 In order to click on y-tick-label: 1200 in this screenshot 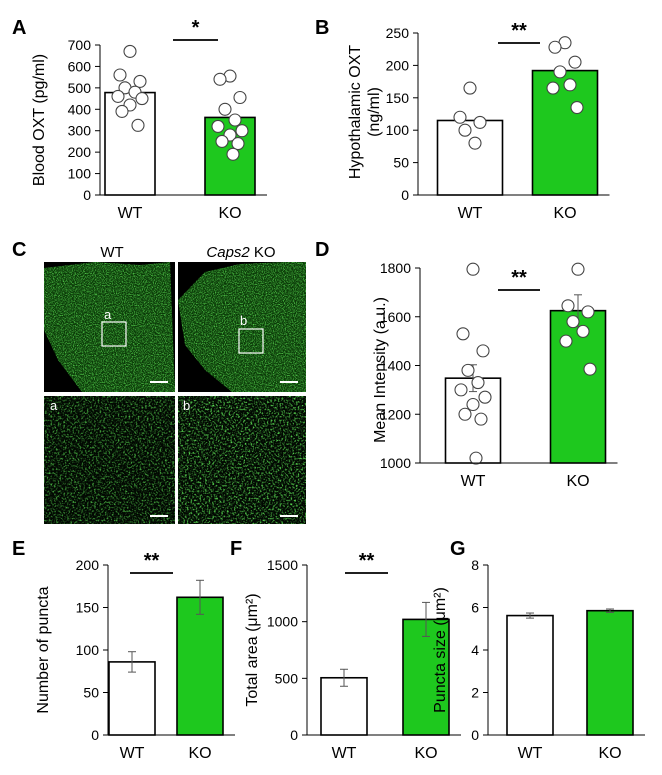, I will do `click(395, 414)`.